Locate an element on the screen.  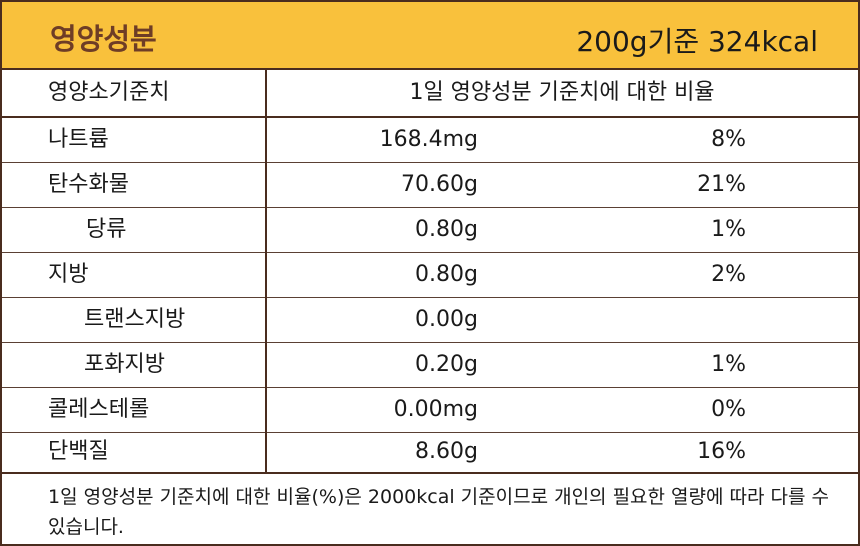
nutrient-amount: 0.20g is located at coordinates (446, 364).